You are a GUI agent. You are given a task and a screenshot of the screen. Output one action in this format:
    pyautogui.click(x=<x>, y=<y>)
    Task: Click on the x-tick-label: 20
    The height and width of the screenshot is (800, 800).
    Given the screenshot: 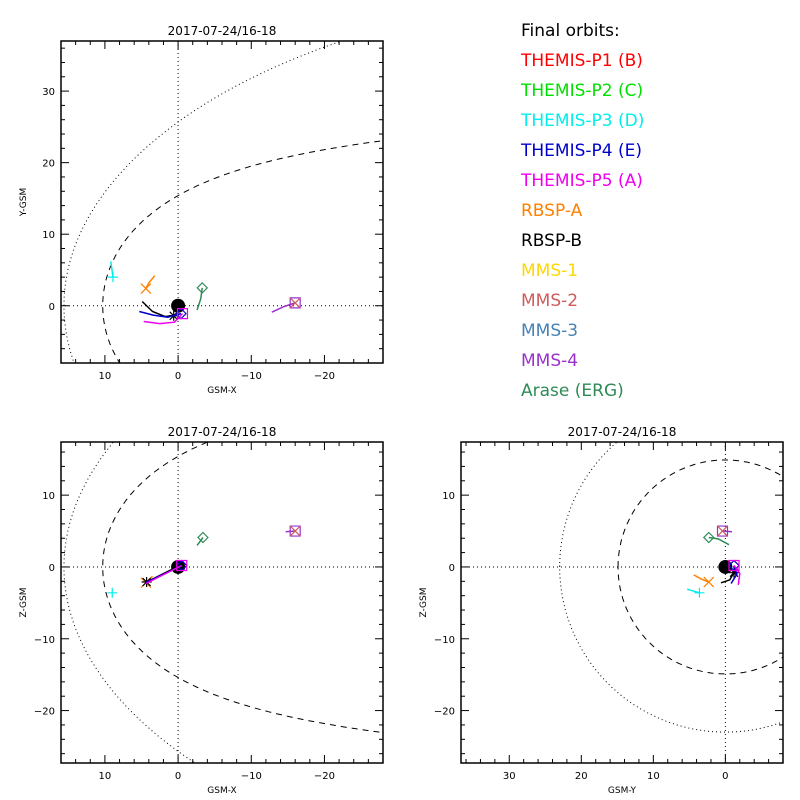 What is the action you would take?
    pyautogui.click(x=581, y=776)
    